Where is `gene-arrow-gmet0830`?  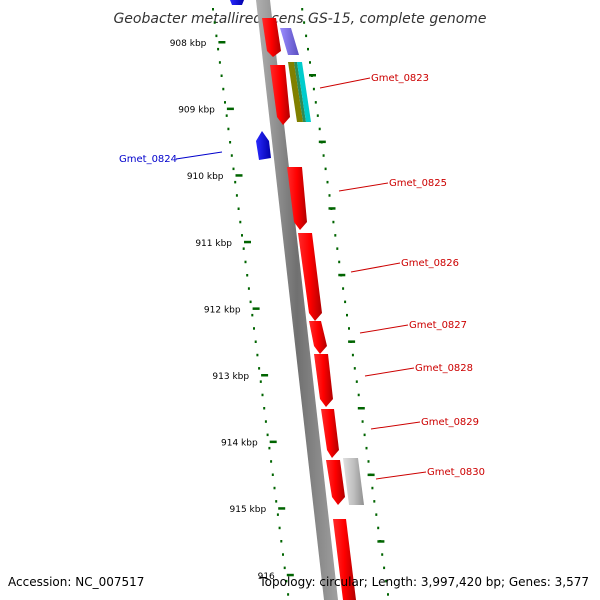 gene-arrow-gmet0830 is located at coordinates (335, 482).